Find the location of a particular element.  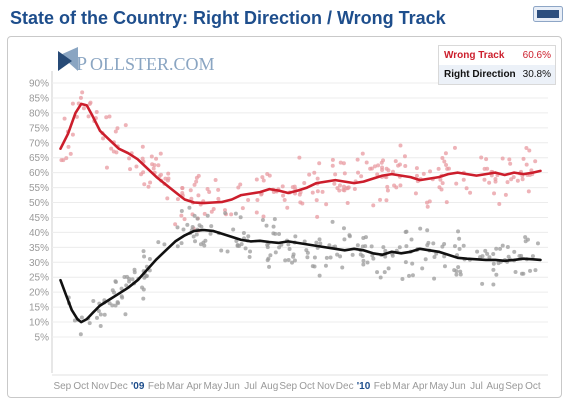

logo-text: OLLSTER.COM is located at coordinates (152, 64).